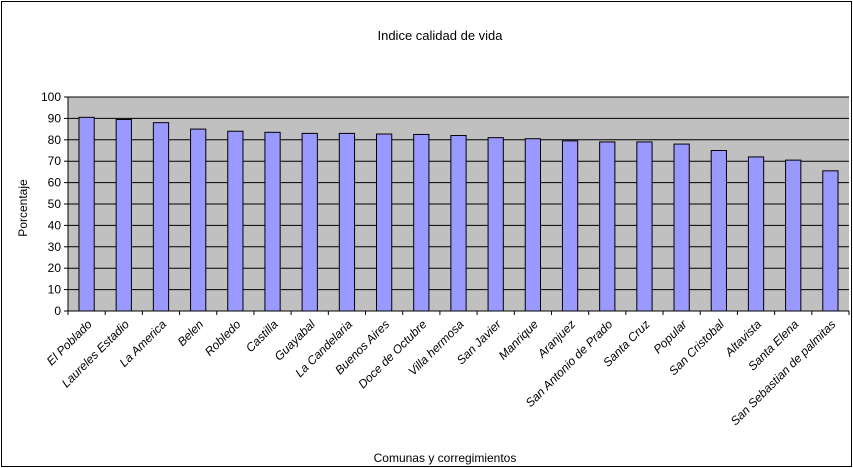 This screenshot has height=468, width=853. Describe the element at coordinates (55, 140) in the screenshot. I see `y-tick-label: 80` at that location.